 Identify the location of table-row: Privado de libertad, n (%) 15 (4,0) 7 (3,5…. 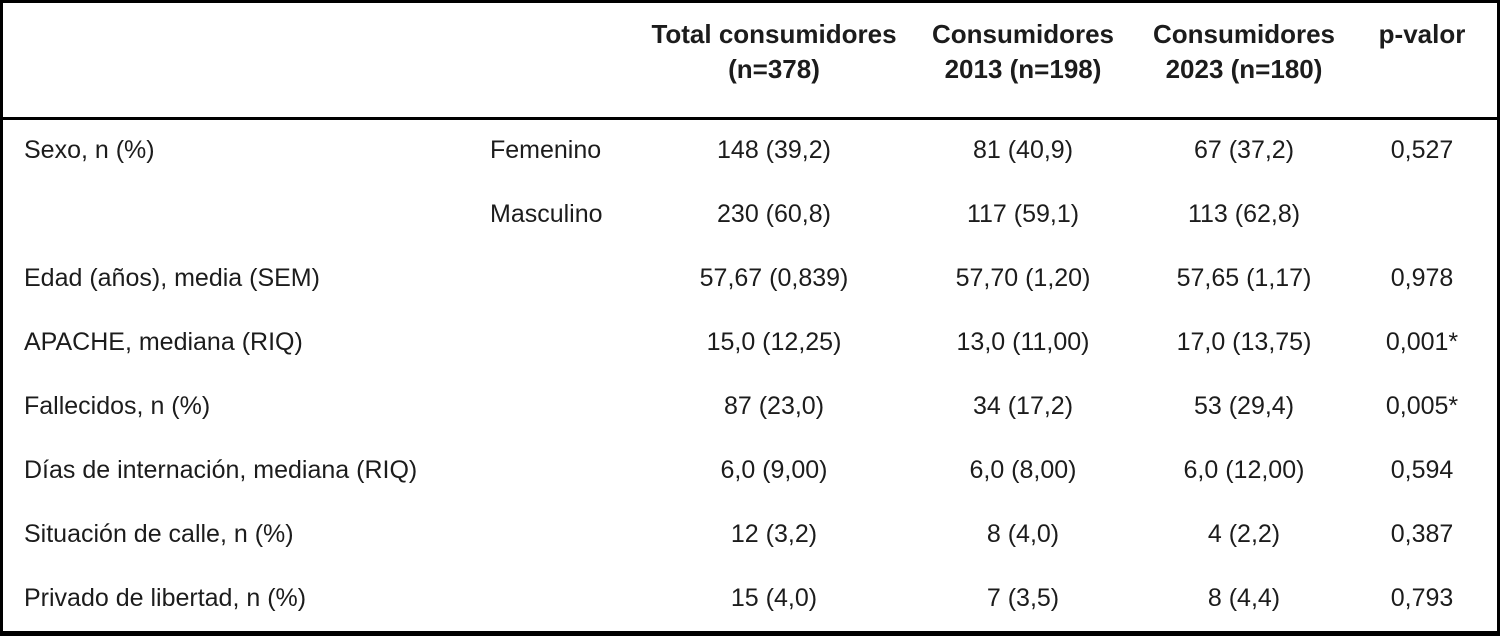
(750, 599).